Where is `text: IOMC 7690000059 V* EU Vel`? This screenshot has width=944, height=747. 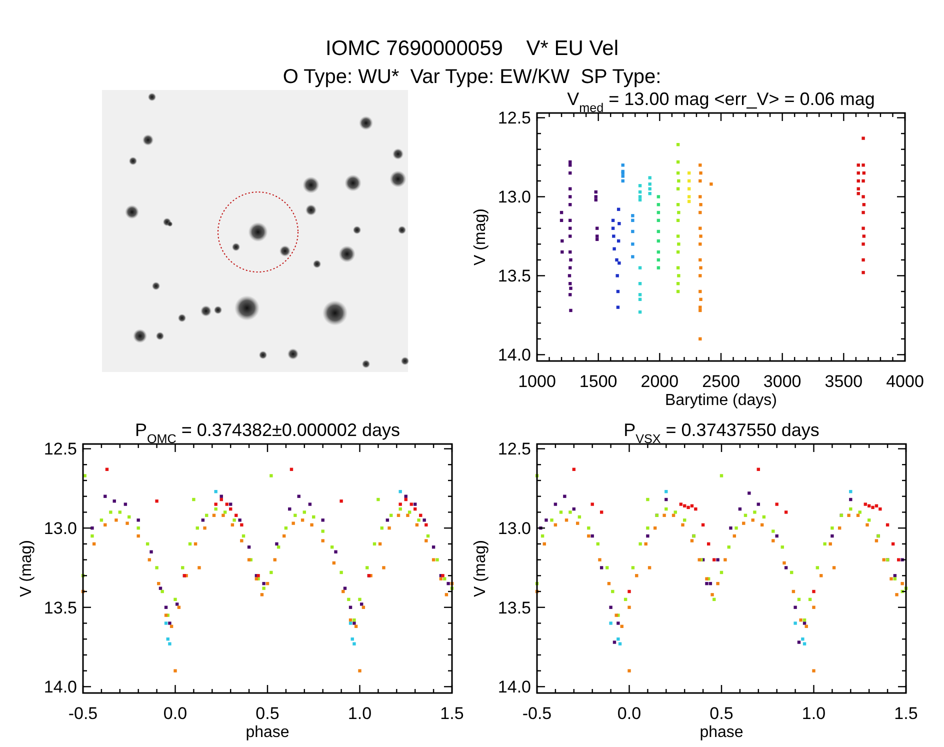 text: IOMC 7690000059 V* EU Vel is located at coordinates (472, 48).